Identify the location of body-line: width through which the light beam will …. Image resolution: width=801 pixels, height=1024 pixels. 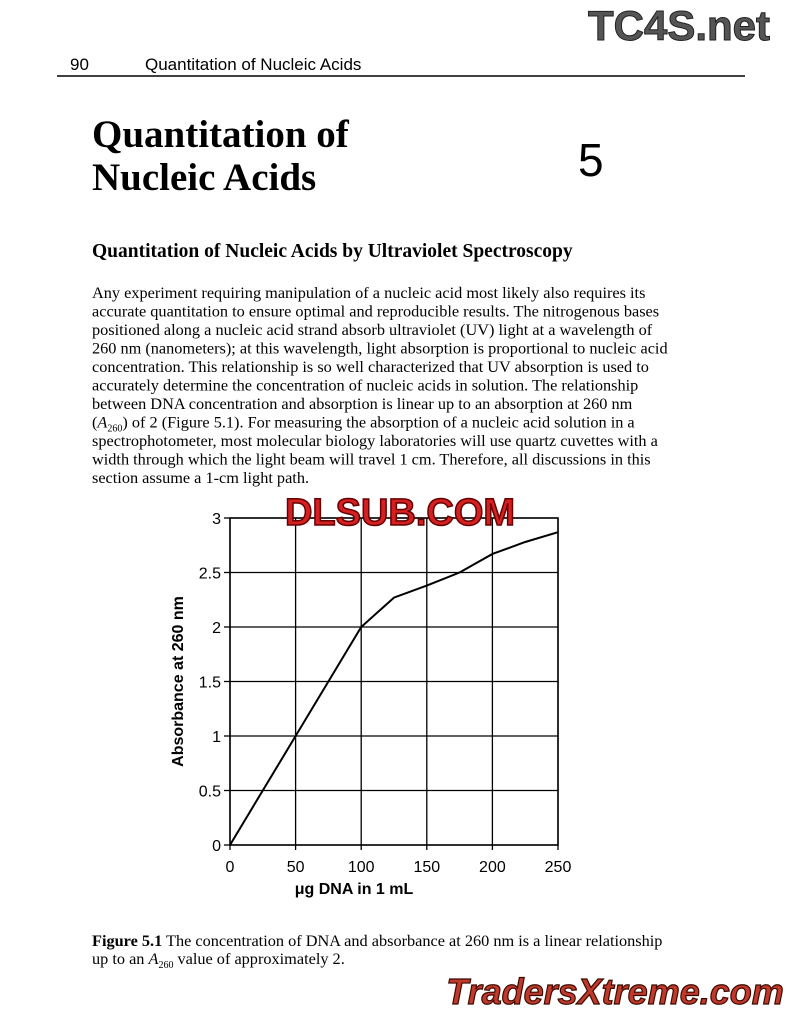
(371, 459).